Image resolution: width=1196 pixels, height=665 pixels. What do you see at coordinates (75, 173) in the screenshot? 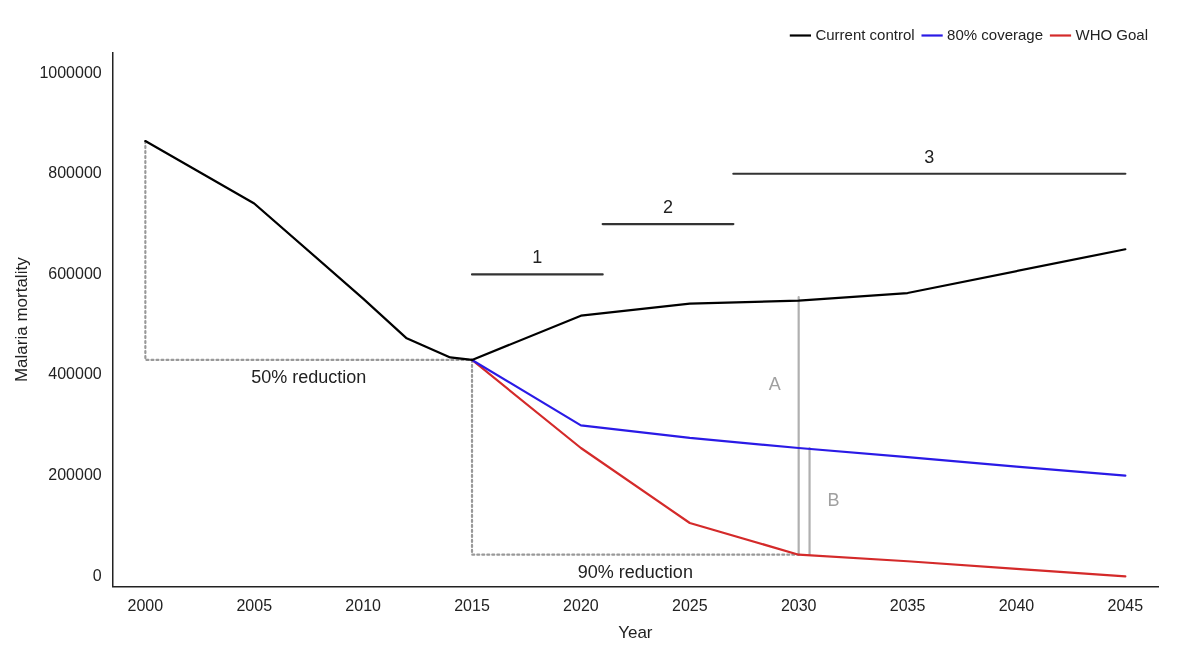
I see `y-tick-label: 800000` at bounding box center [75, 173].